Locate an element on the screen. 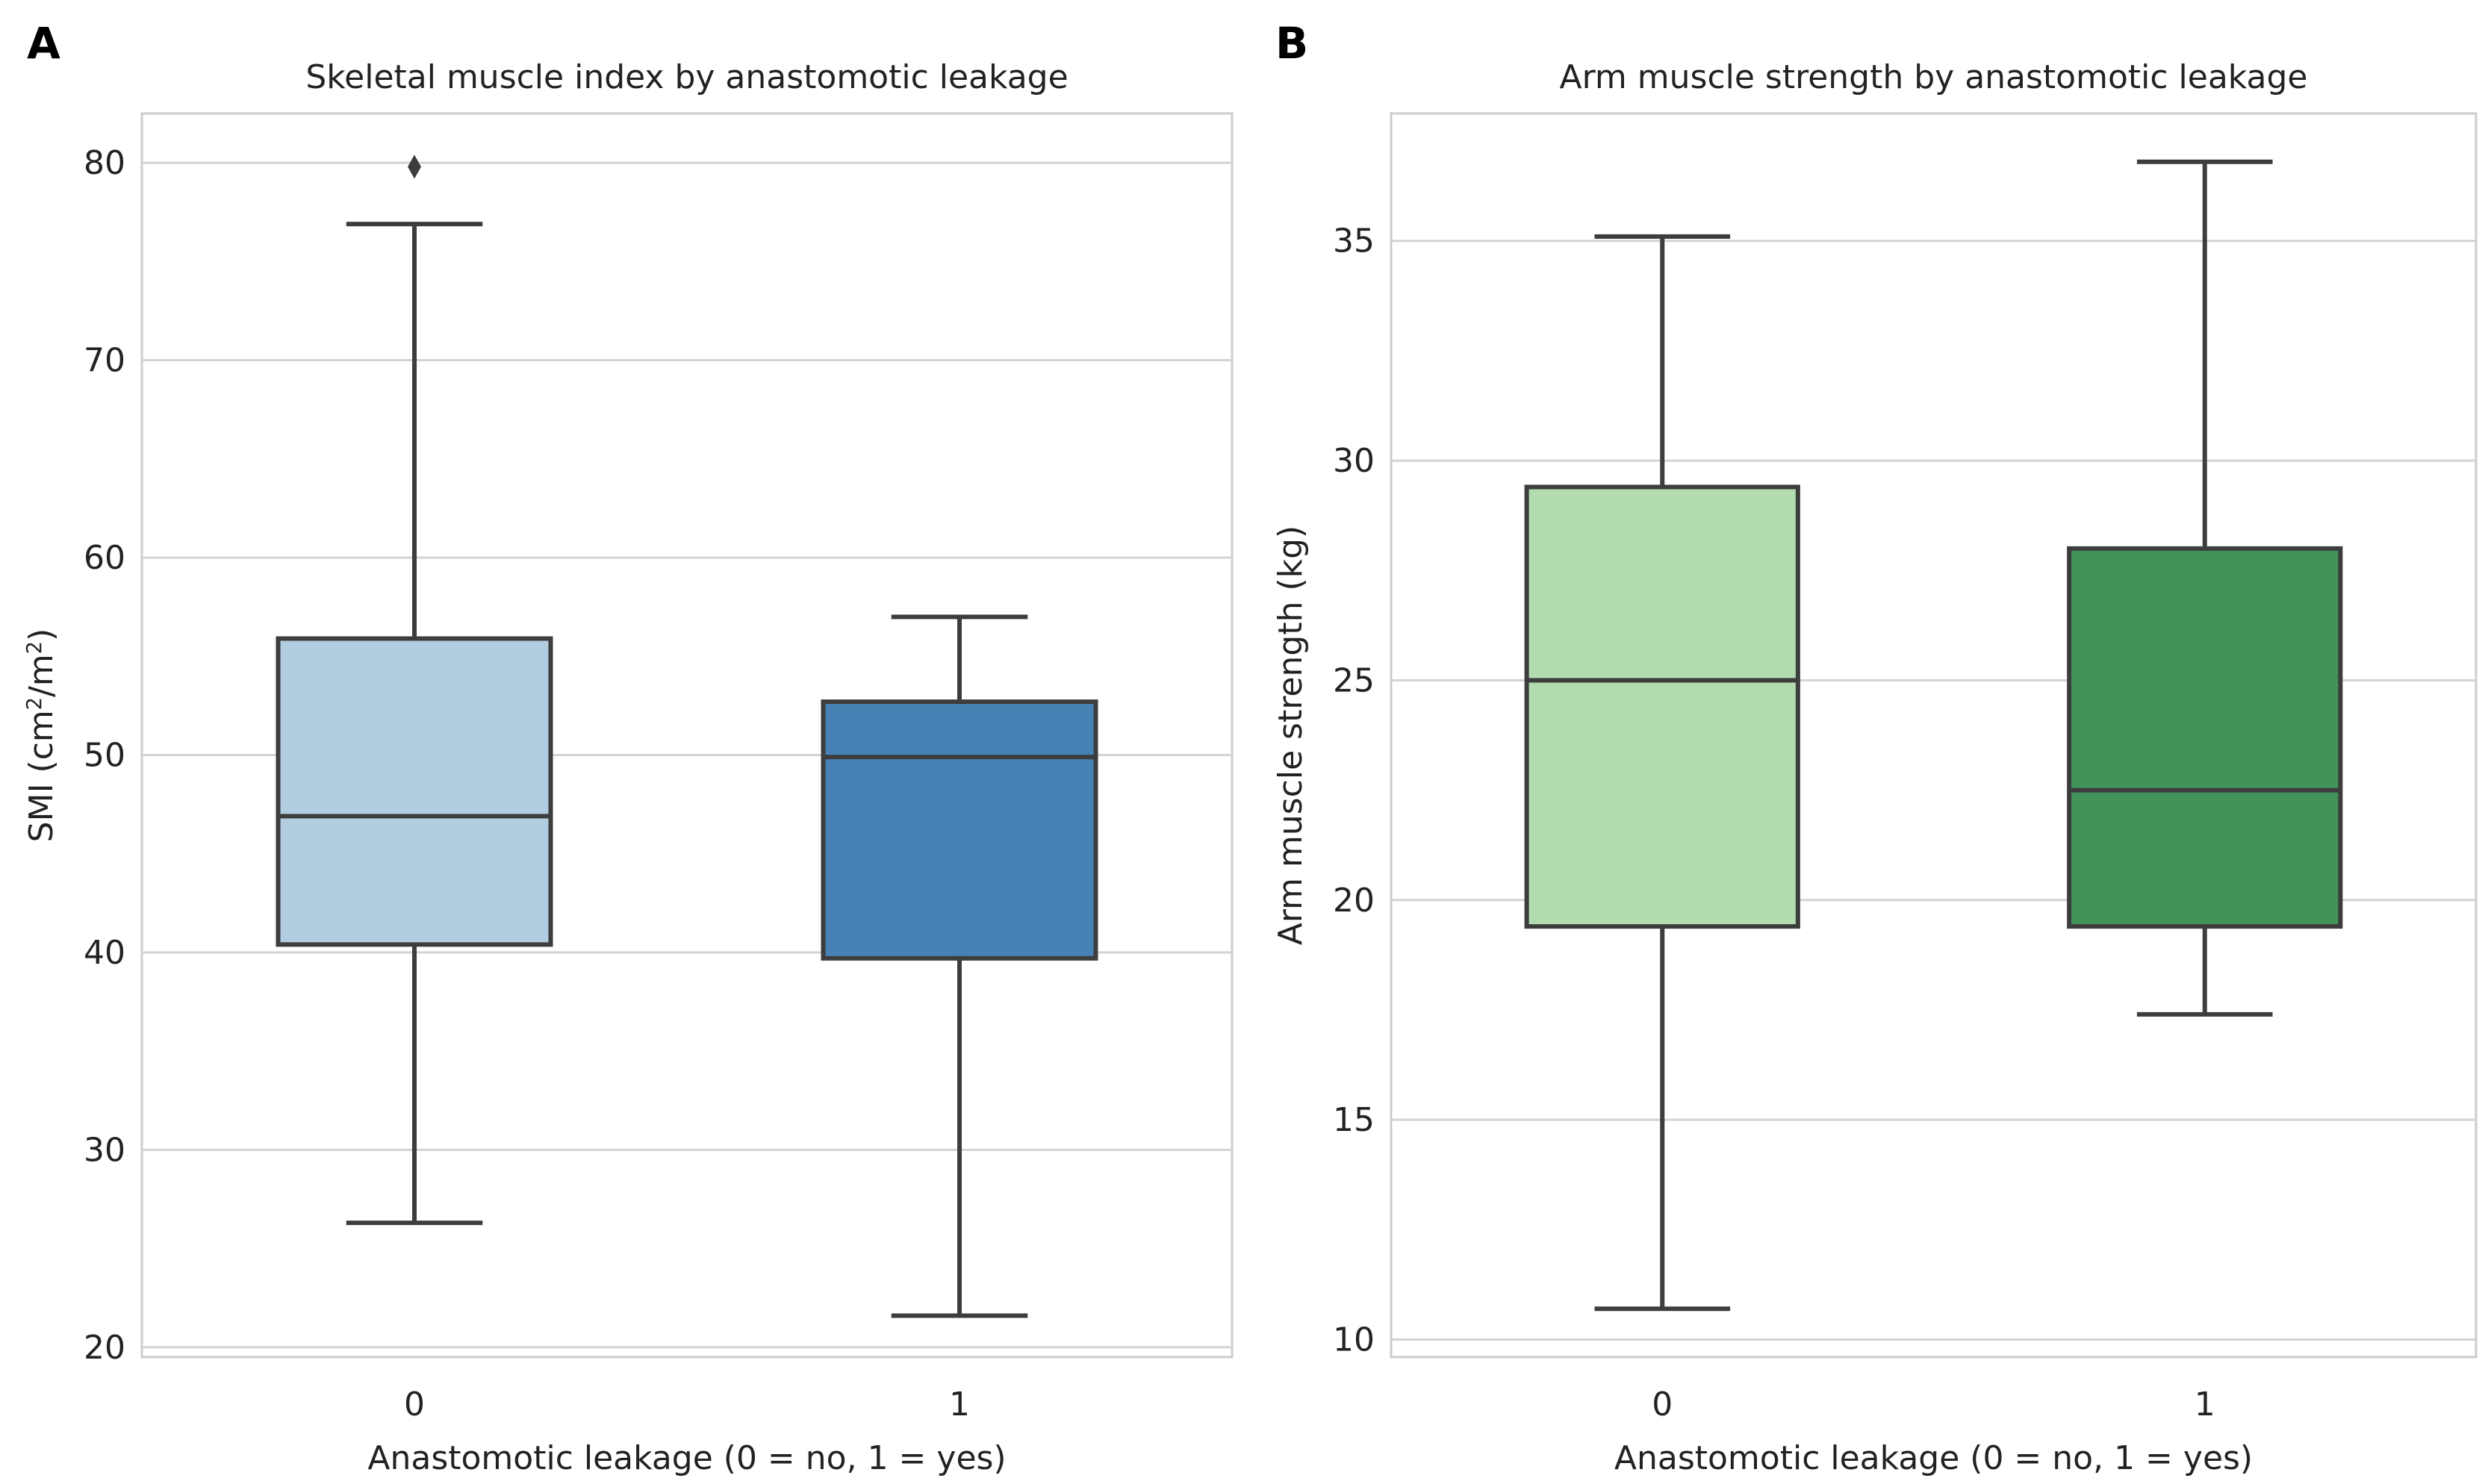 The width and height of the screenshot is (2482, 1484). y-tick-label: 60 is located at coordinates (104, 558).